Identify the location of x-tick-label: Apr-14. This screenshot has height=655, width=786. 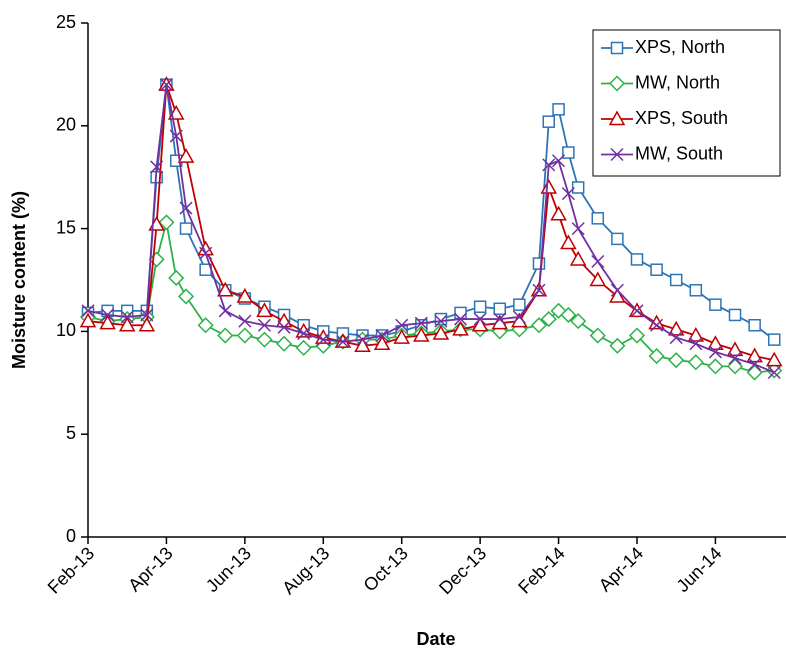
(621, 569).